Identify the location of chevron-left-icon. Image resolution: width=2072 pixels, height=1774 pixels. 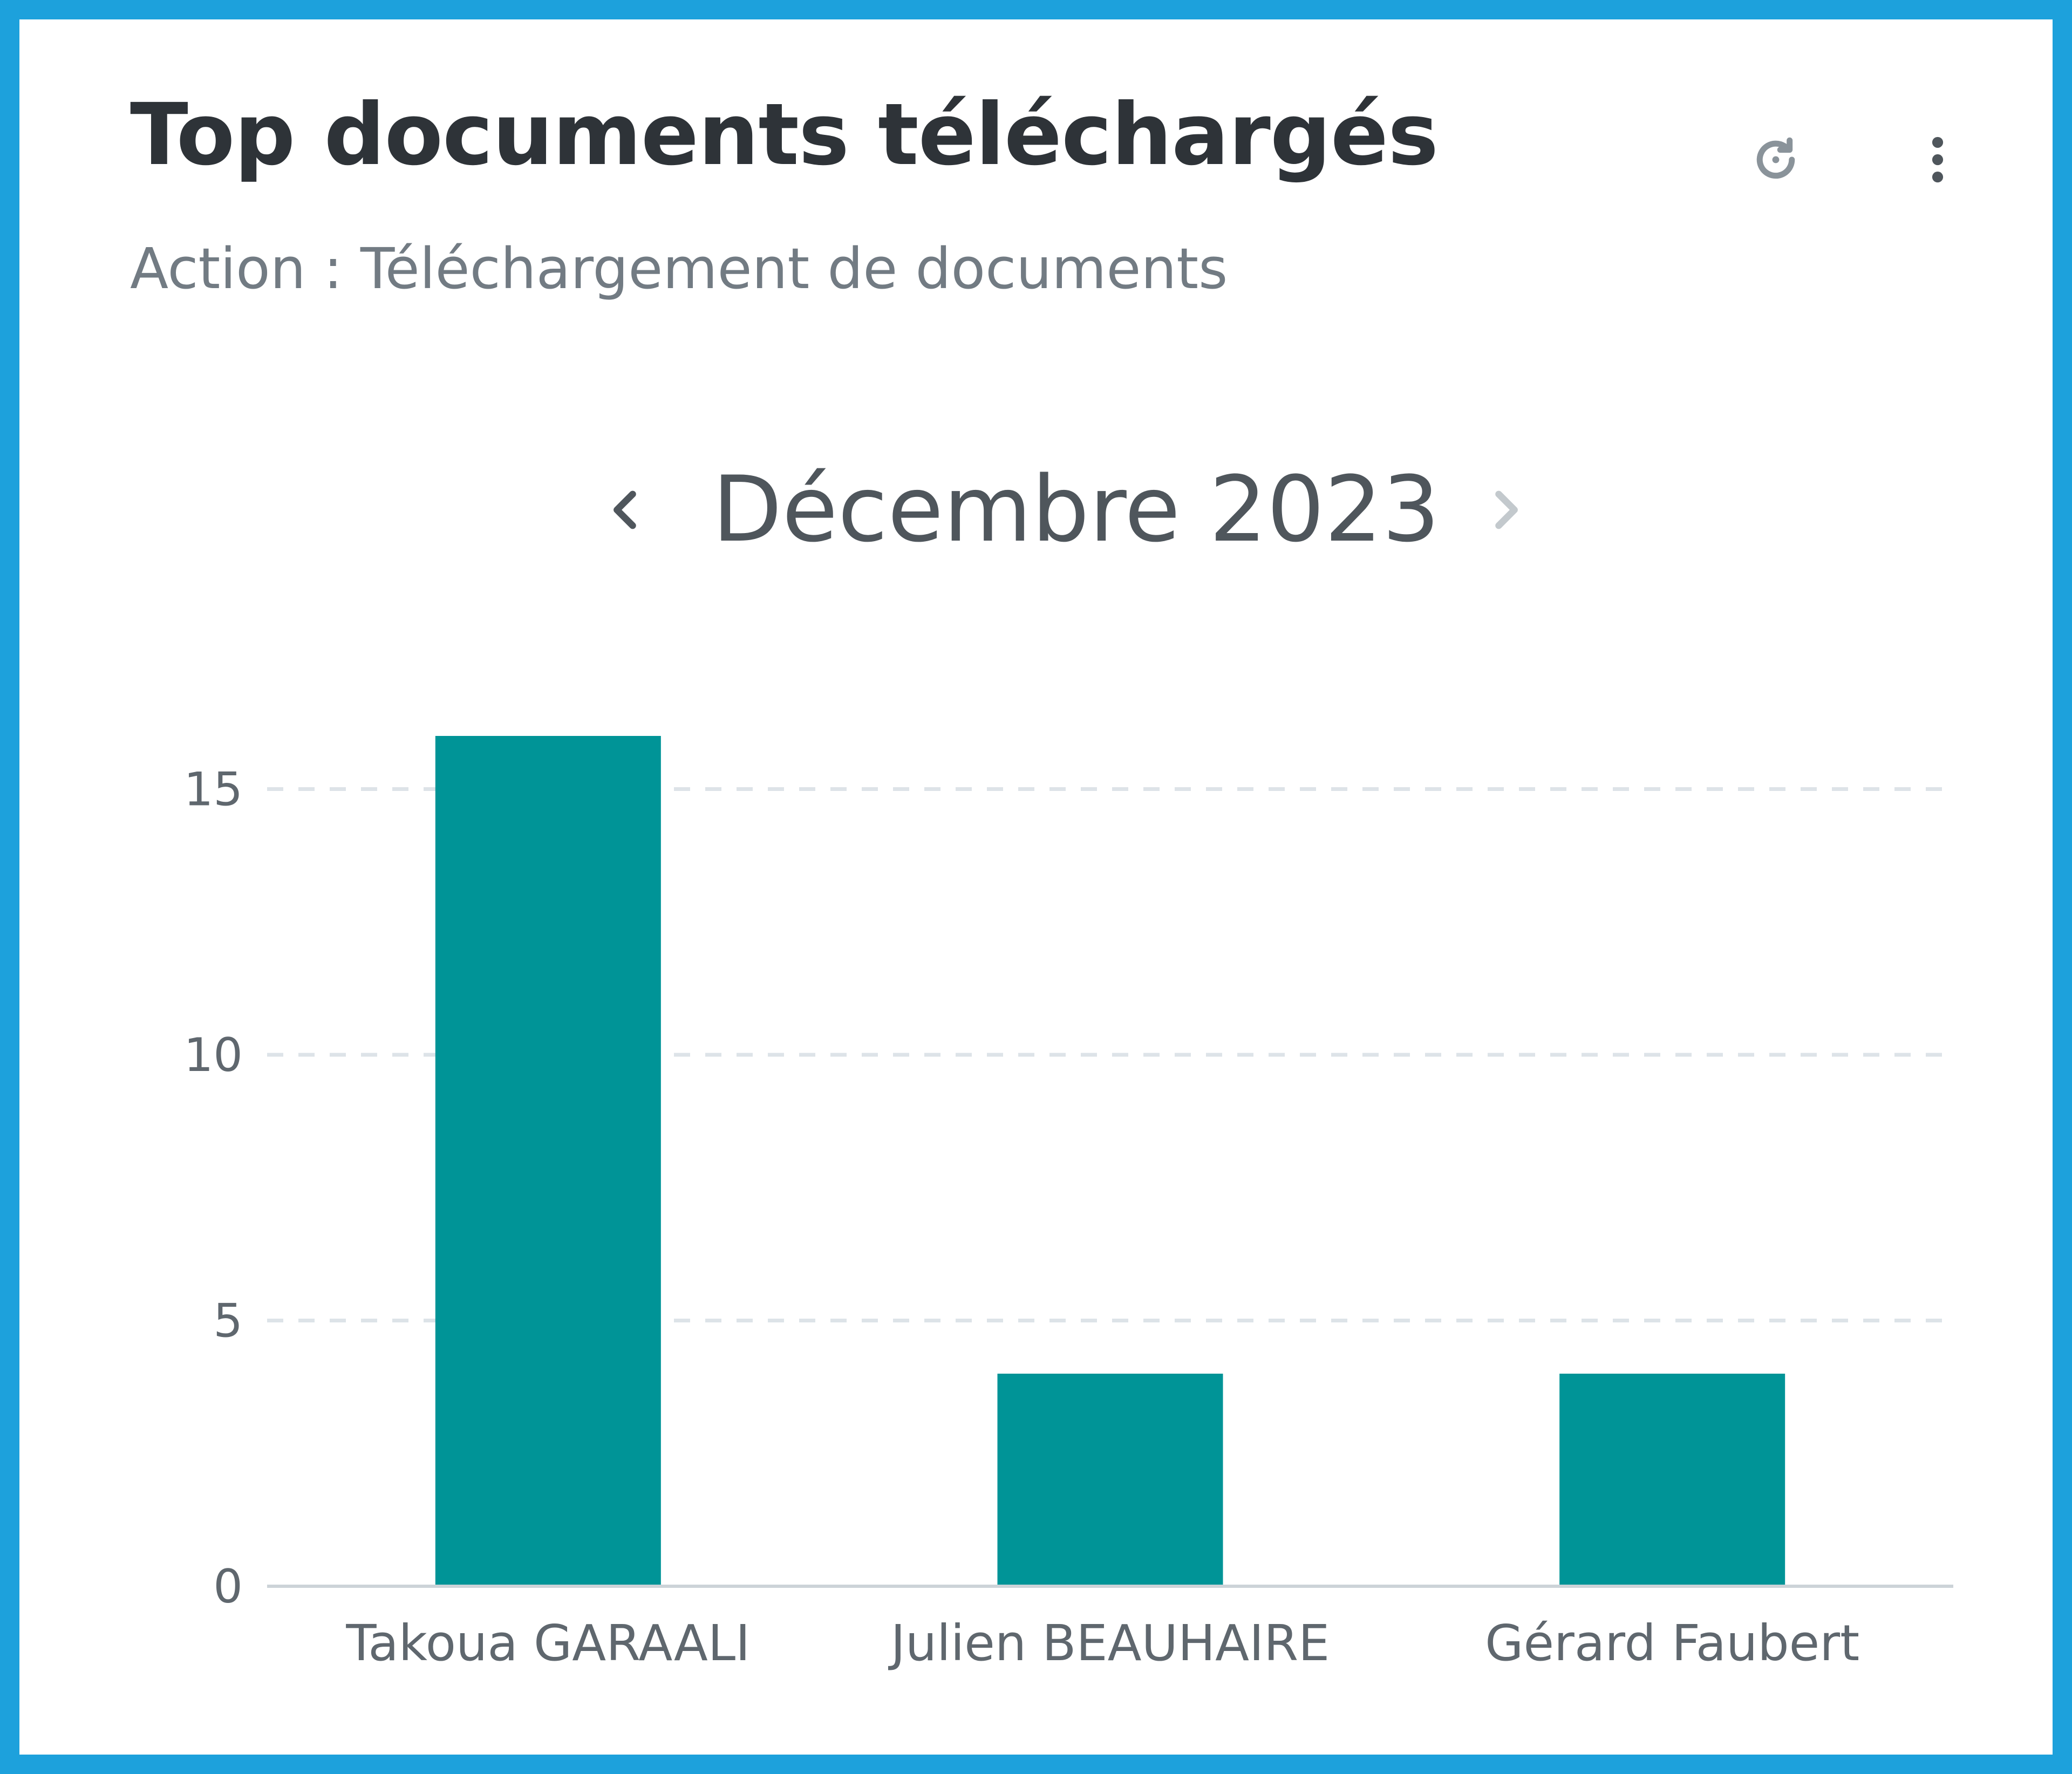
(625, 509).